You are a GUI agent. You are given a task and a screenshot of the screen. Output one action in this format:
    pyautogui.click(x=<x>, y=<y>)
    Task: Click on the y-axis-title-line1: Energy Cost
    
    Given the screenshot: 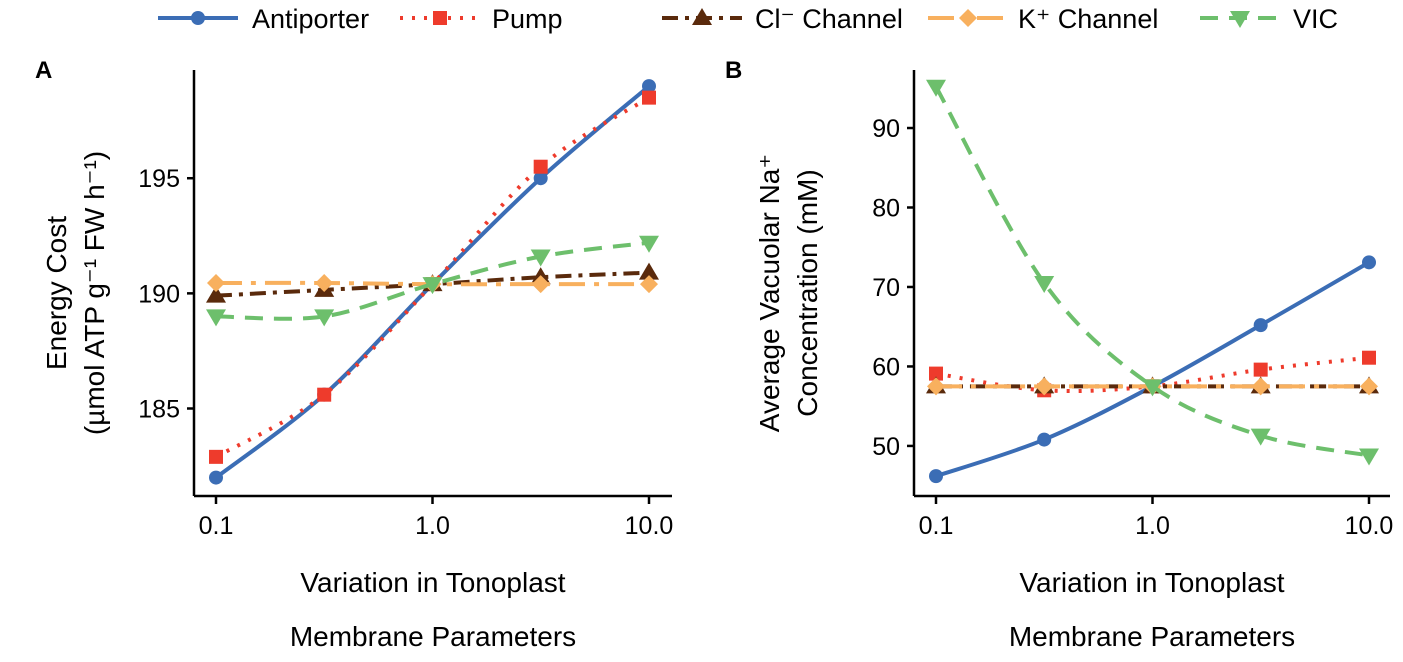 What is the action you would take?
    pyautogui.click(x=56, y=293)
    